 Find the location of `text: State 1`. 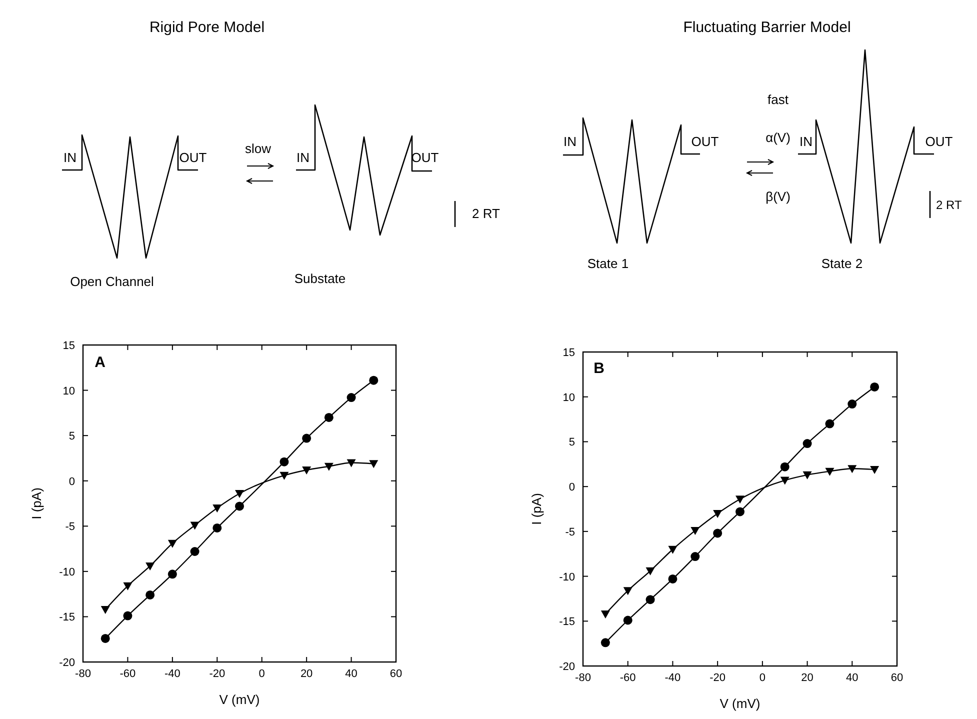

text: State 1 is located at coordinates (608, 263).